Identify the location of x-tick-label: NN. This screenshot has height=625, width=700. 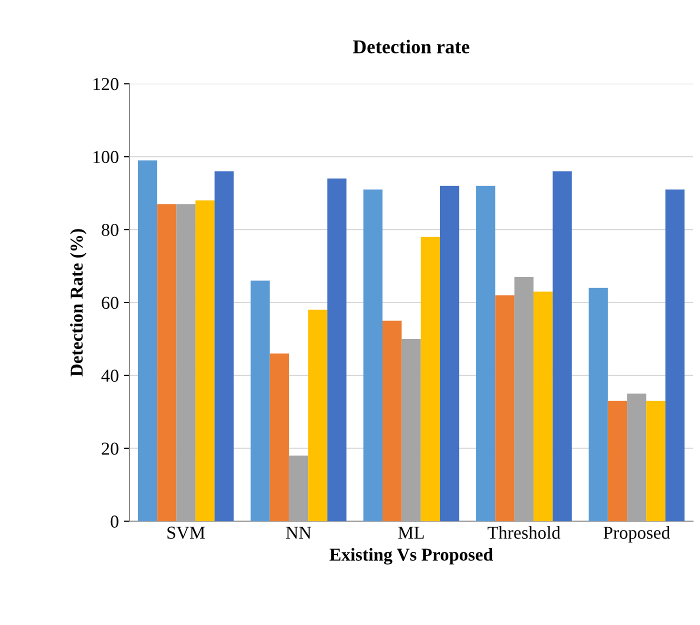
(299, 532).